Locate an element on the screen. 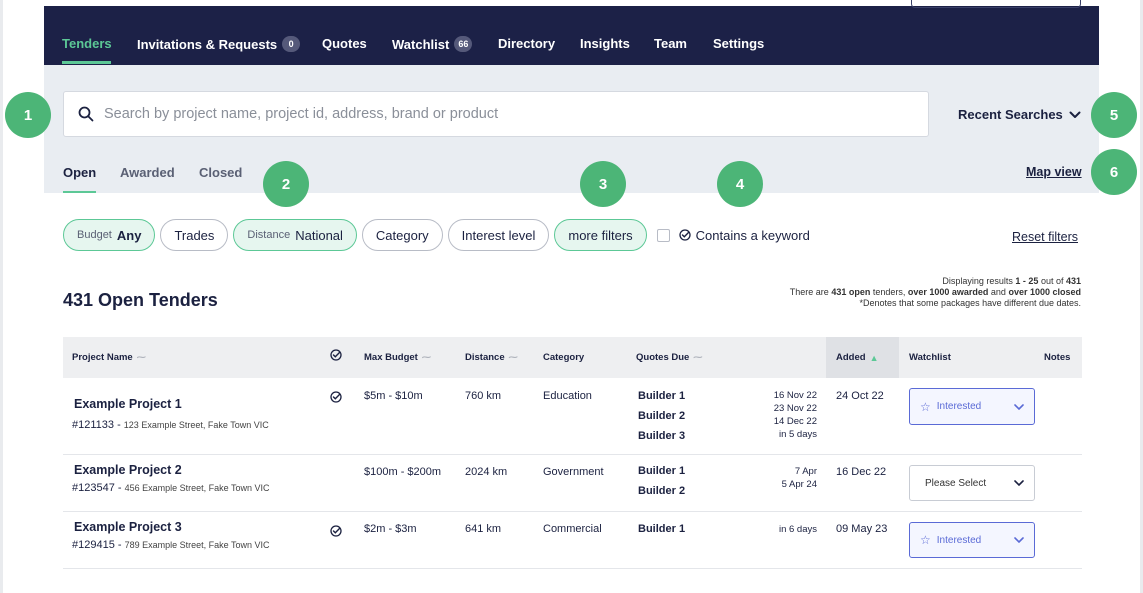 Image resolution: width=1143 pixels, height=593 pixels. project-name: Example Project 1 is located at coordinates (128, 404).